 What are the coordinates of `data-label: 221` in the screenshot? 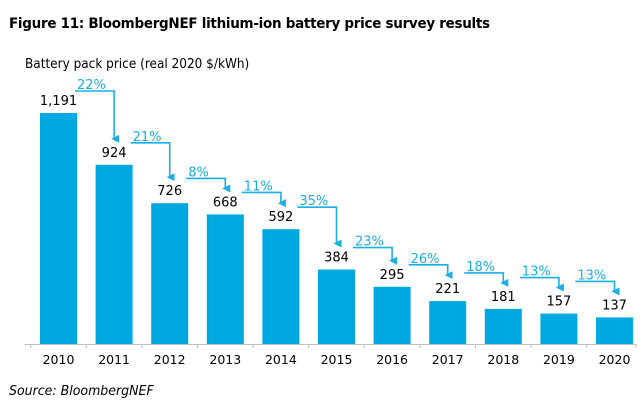 It's located at (447, 289).